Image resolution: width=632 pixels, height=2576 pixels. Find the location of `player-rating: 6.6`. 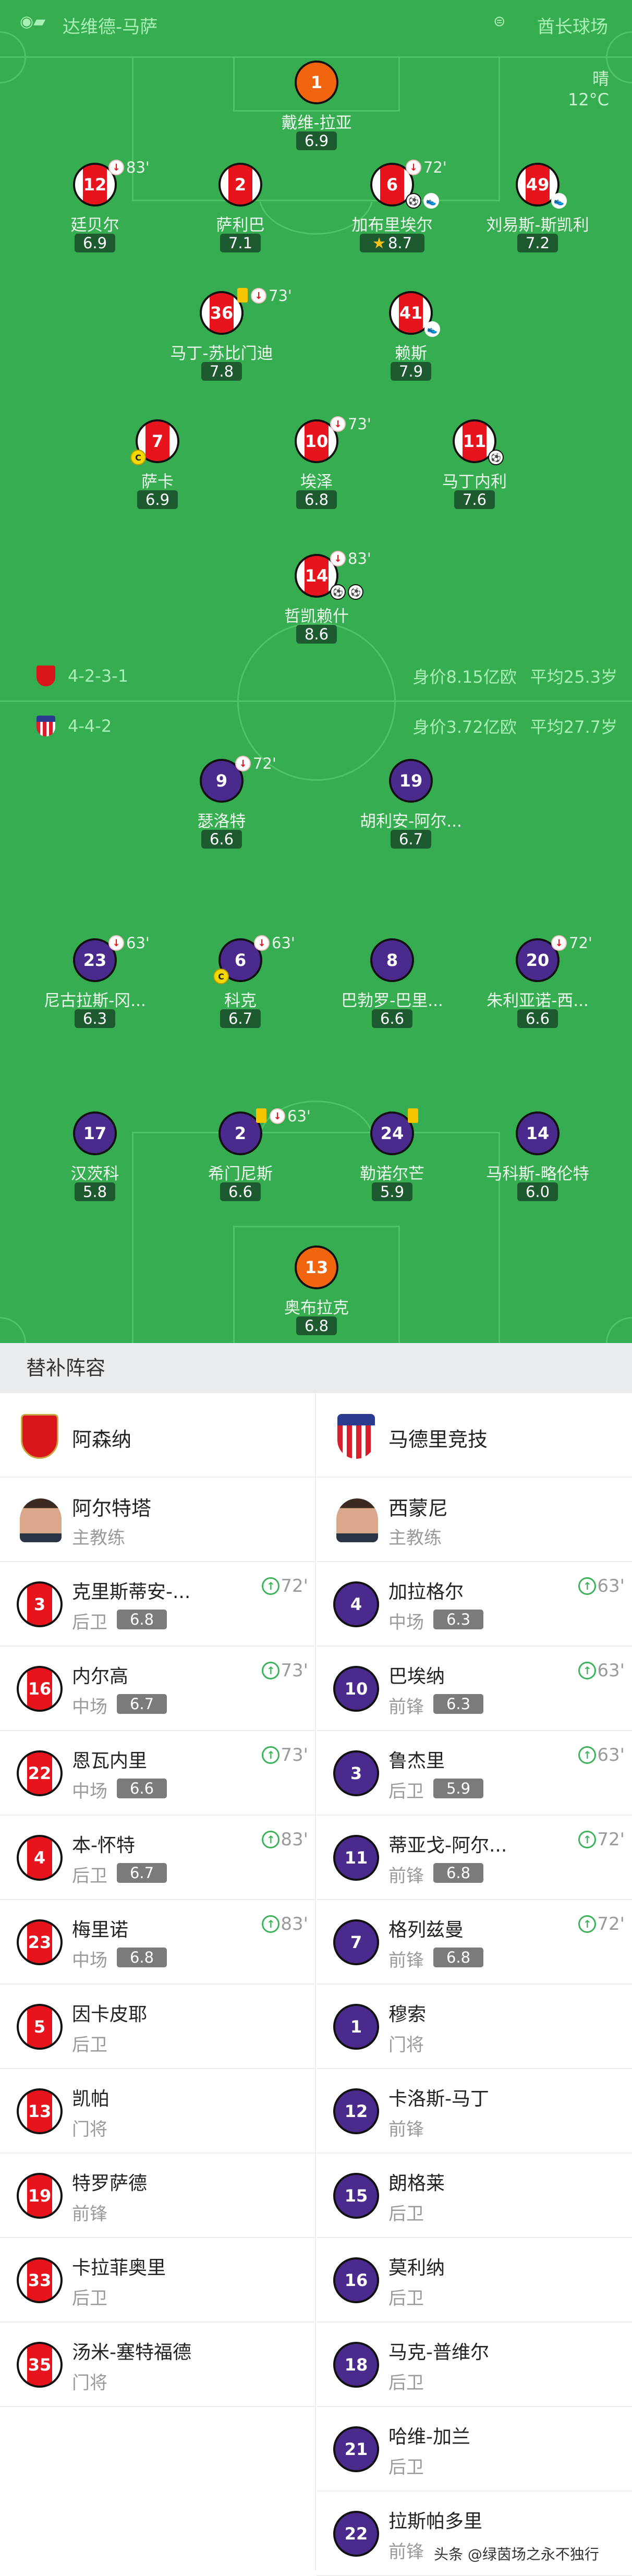

player-rating: 6.6 is located at coordinates (142, 1788).